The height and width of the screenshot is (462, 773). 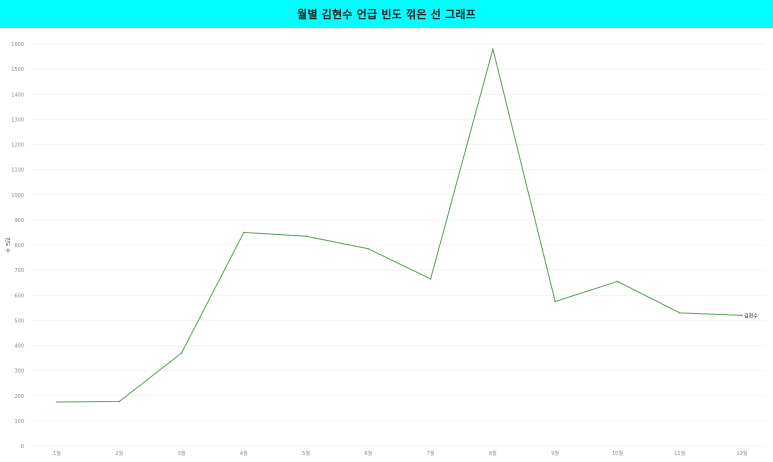 What do you see at coordinates (431, 453) in the screenshot?
I see `x-tick-label: 7월` at bounding box center [431, 453].